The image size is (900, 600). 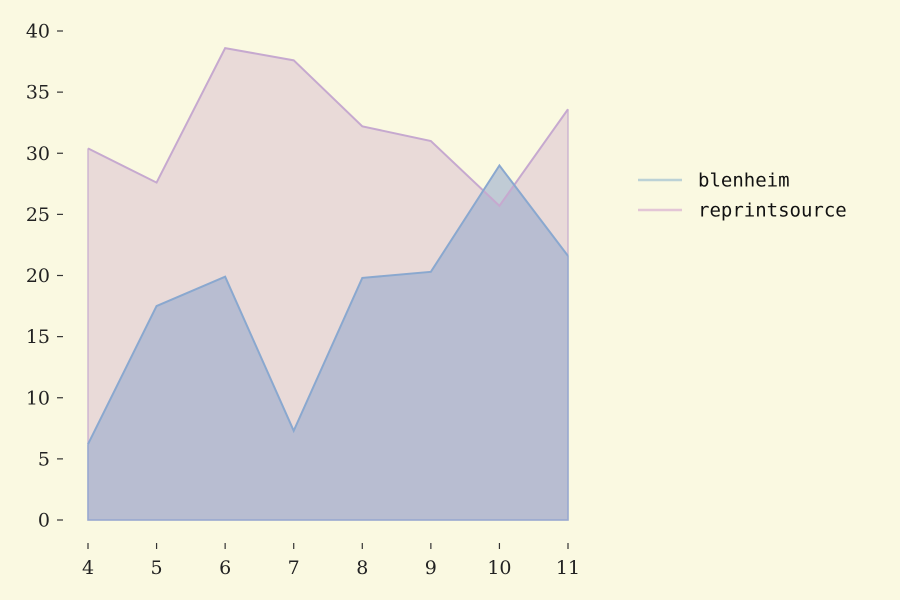 What do you see at coordinates (44, 521) in the screenshot?
I see `y-tick-label: 0` at bounding box center [44, 521].